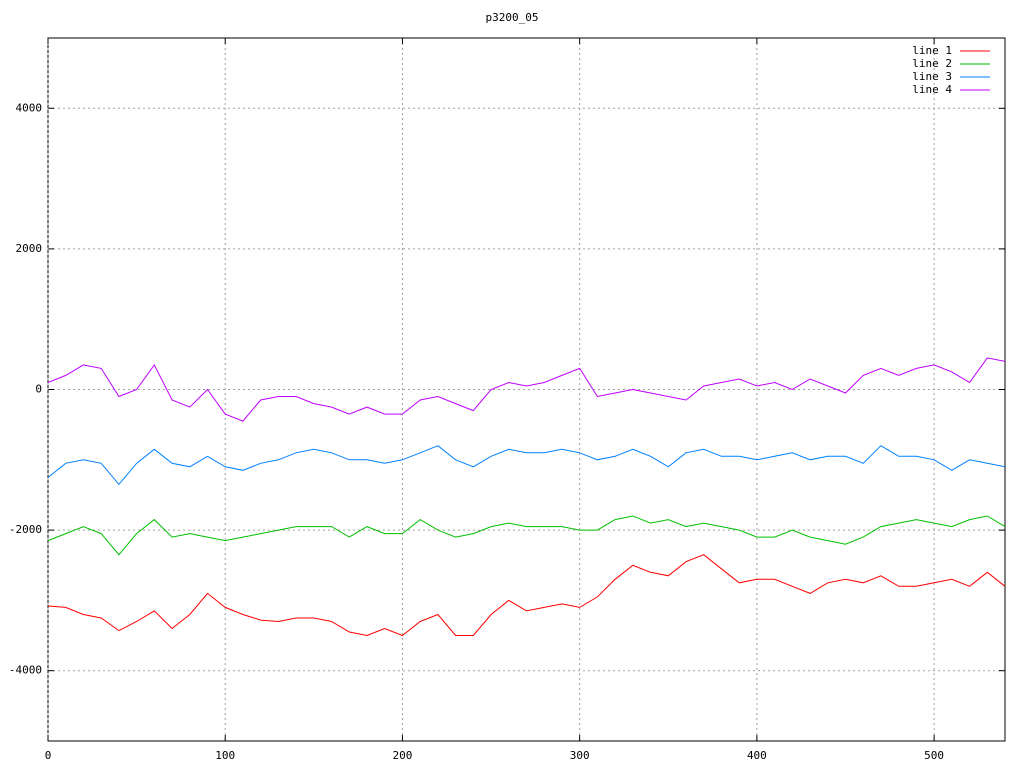 Image resolution: width=1024 pixels, height=768 pixels. Describe the element at coordinates (757, 755) in the screenshot. I see `x-tick-label: 400` at that location.